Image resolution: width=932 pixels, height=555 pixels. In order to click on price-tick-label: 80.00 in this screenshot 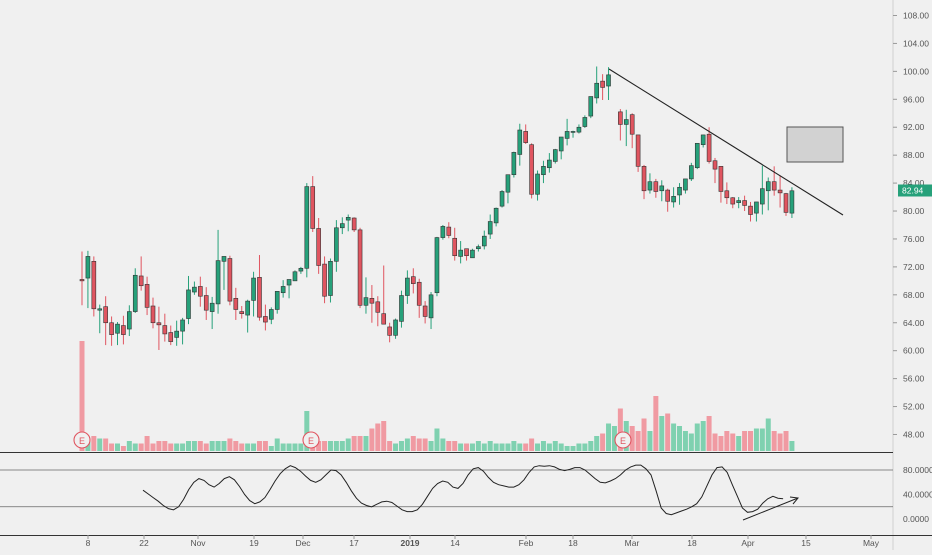, I will do `click(914, 211)`.